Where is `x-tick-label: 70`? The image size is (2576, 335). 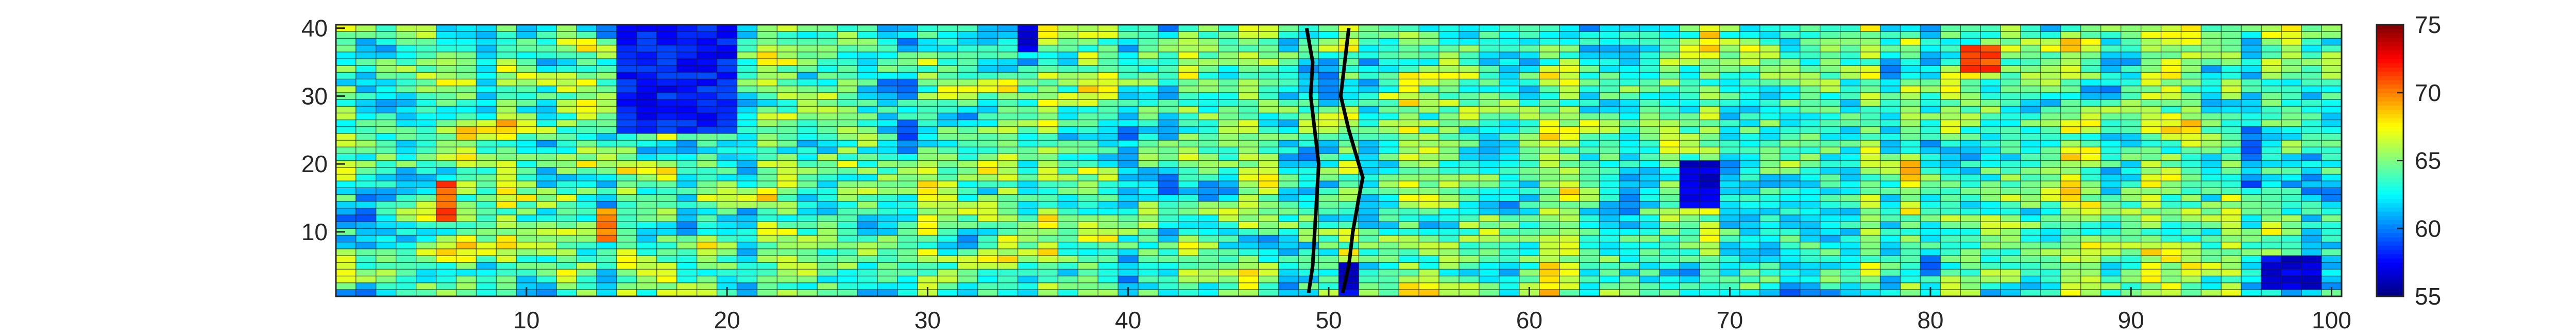 x-tick-label: 70 is located at coordinates (1730, 320).